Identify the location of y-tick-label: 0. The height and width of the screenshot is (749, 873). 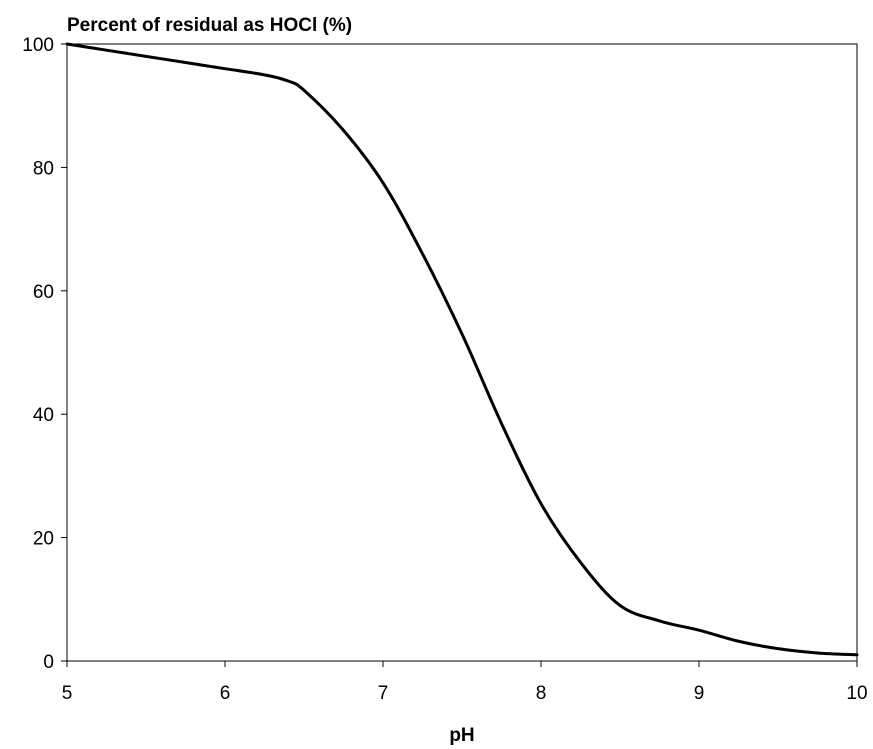
(48, 662).